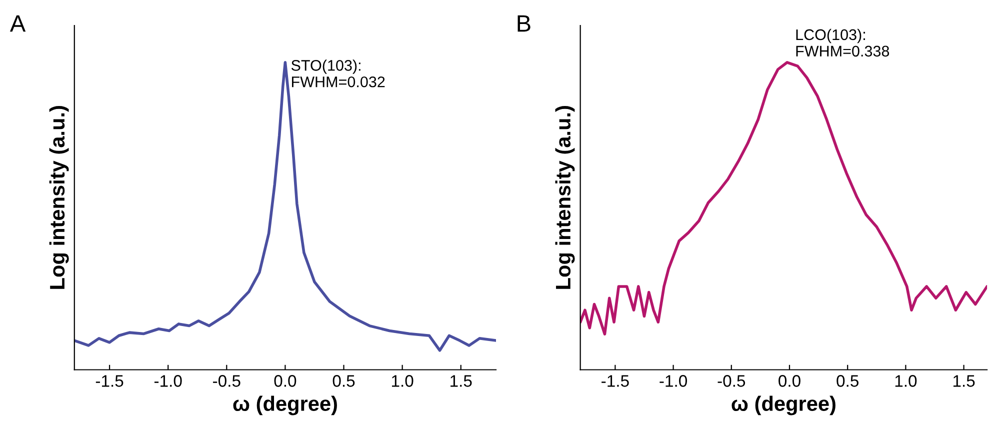 The height and width of the screenshot is (425, 992). I want to click on annotation: LCO(103): FWHM=0.338, so click(843, 42).